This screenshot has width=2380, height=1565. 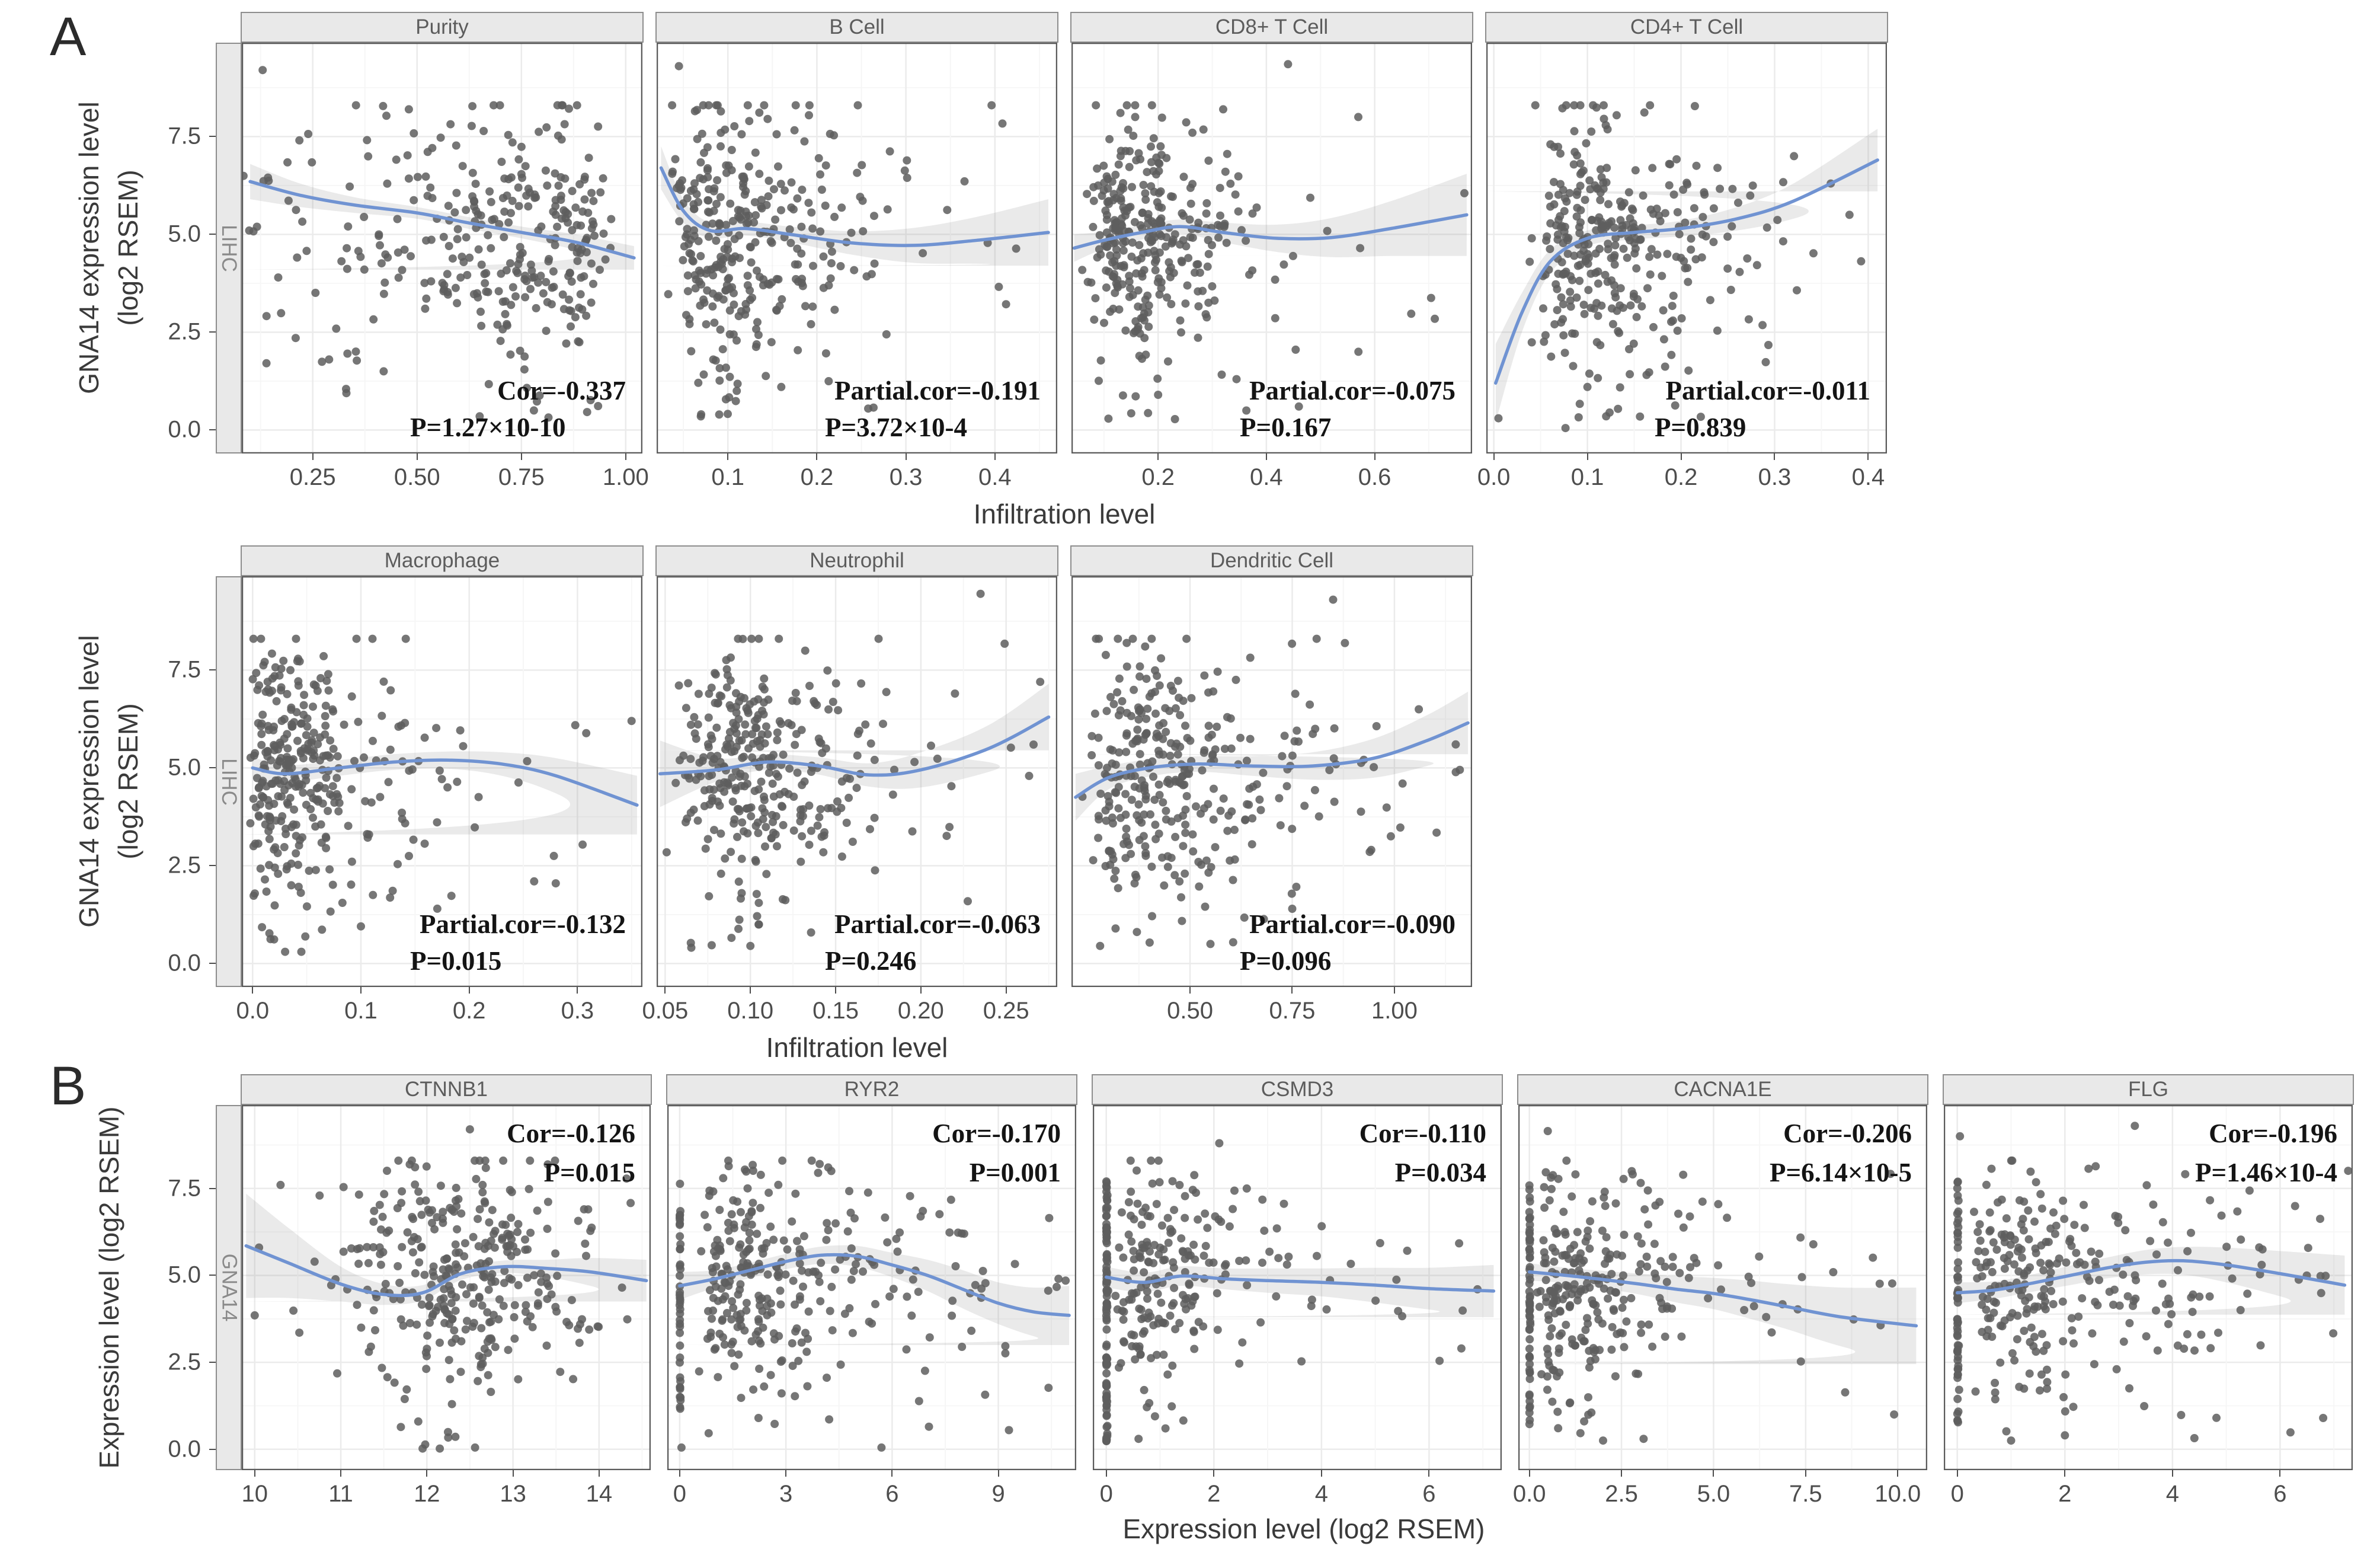 I want to click on facet-strip-label: CD8+ T Cell, so click(x=1272, y=27).